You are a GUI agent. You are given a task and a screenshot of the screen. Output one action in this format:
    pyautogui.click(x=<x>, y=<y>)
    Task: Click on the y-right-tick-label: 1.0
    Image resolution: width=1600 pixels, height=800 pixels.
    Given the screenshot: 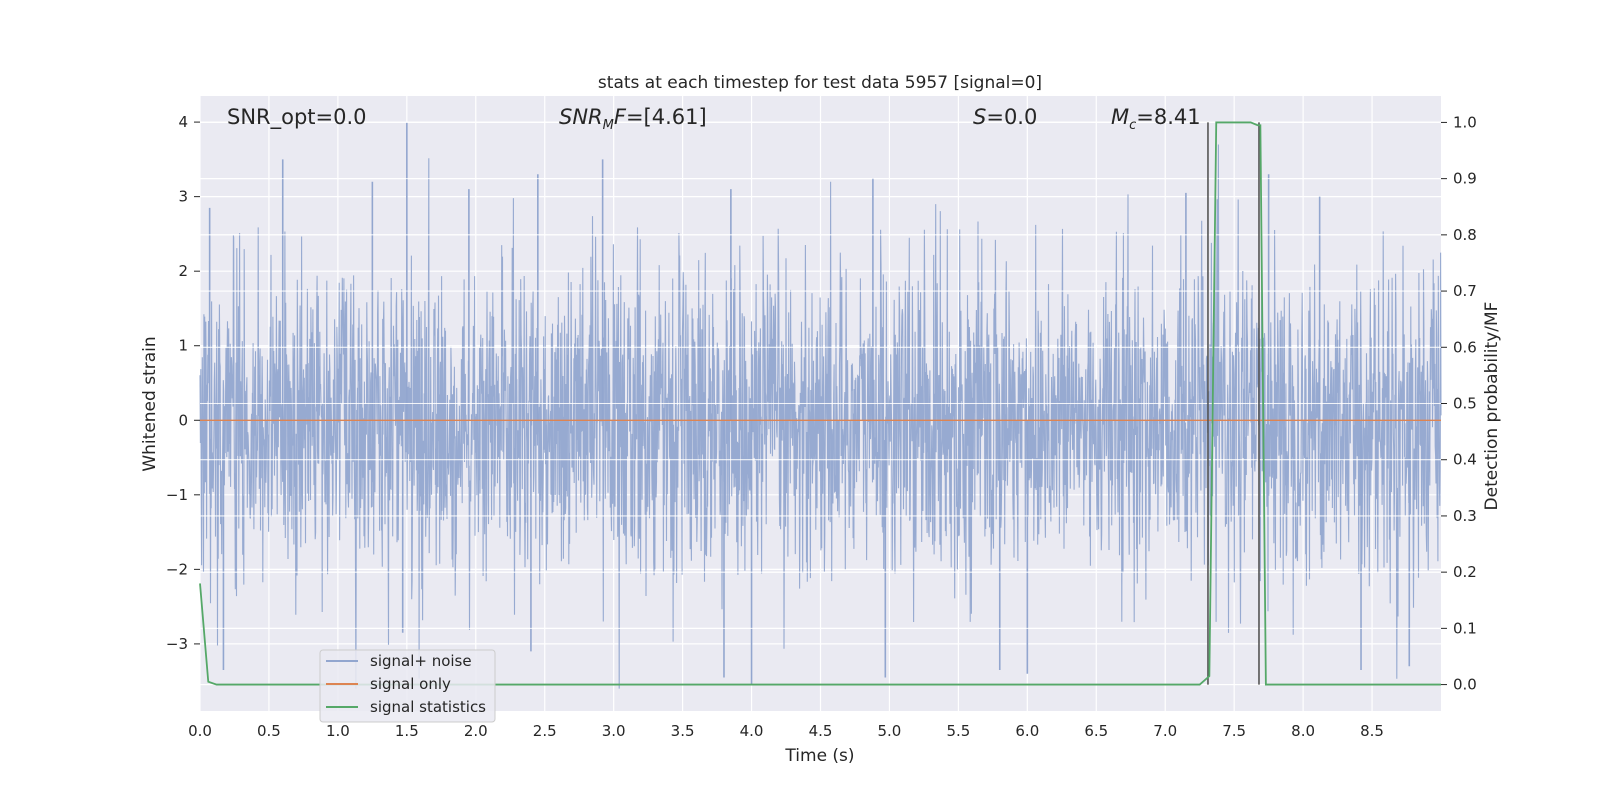 What is the action you would take?
    pyautogui.click(x=1465, y=122)
    